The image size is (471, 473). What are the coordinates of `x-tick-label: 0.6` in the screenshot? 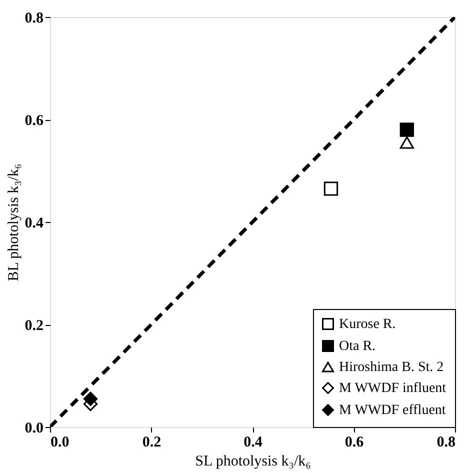 It's located at (354, 442).